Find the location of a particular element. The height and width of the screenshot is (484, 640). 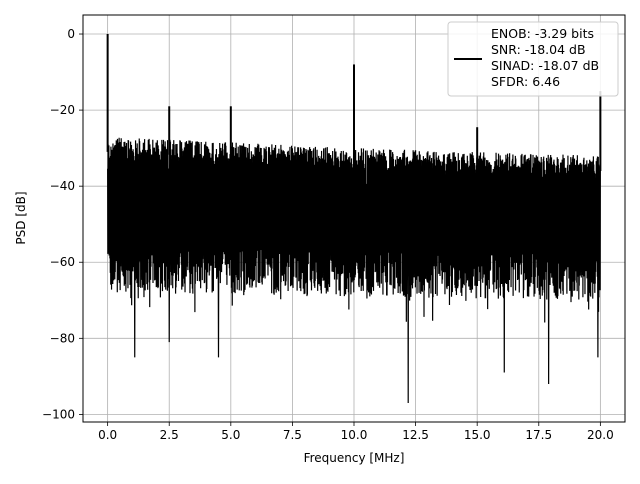

y-tick-label: −20 is located at coordinates (62, 110).